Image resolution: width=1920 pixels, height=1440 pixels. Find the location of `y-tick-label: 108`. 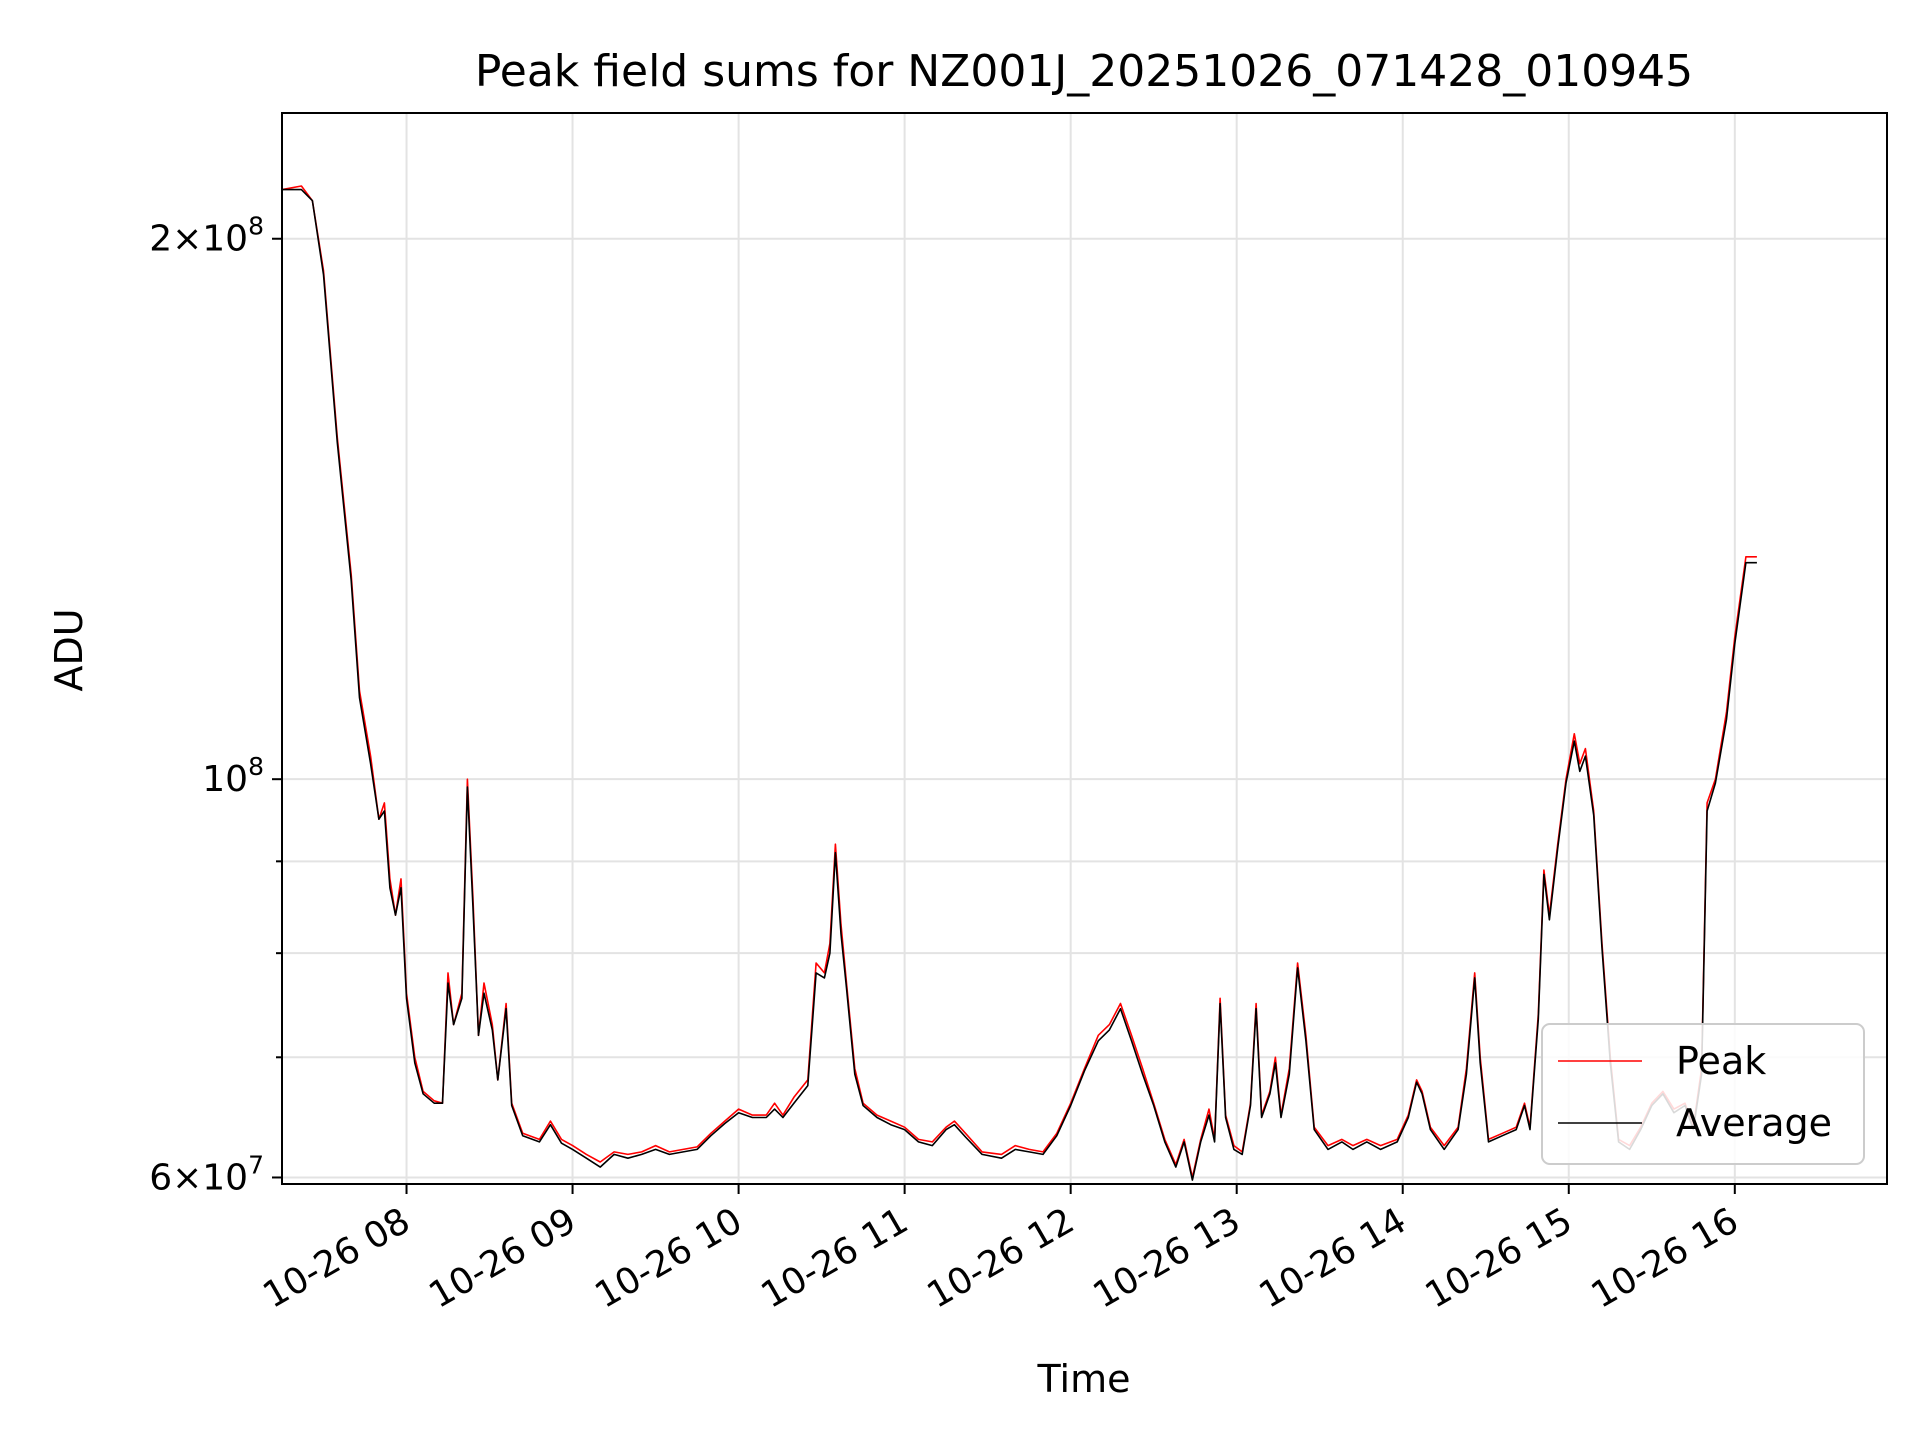

y-tick-label: 108 is located at coordinates (233, 776).